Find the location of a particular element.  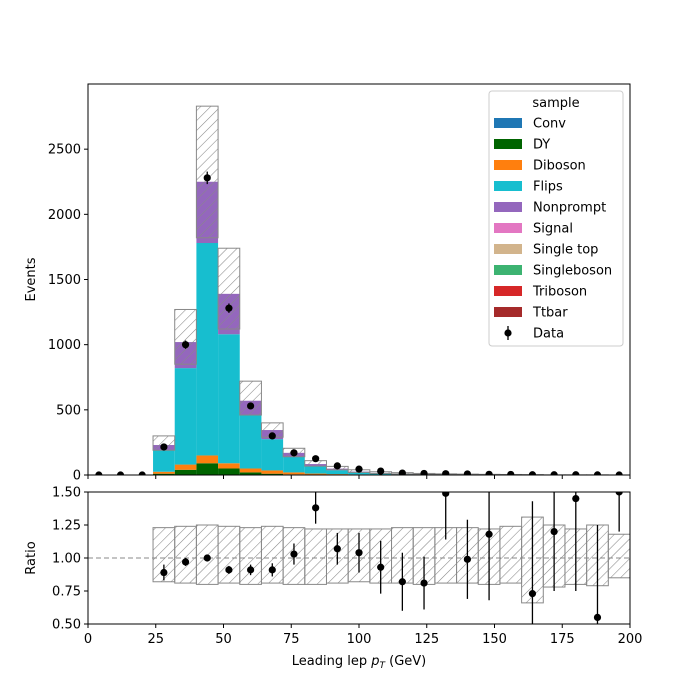

x-tick-label-0: 0 is located at coordinates (88, 639).